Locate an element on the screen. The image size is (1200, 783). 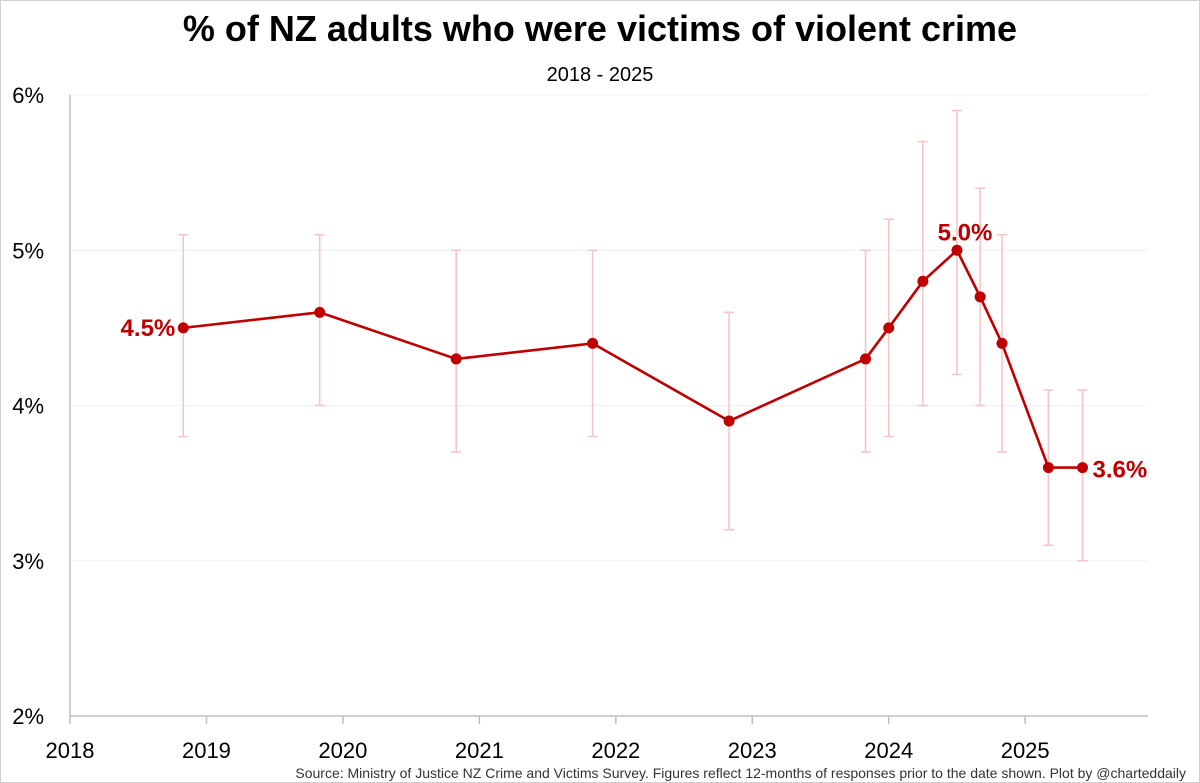
y-tick-label: 3% is located at coordinates (28, 561).